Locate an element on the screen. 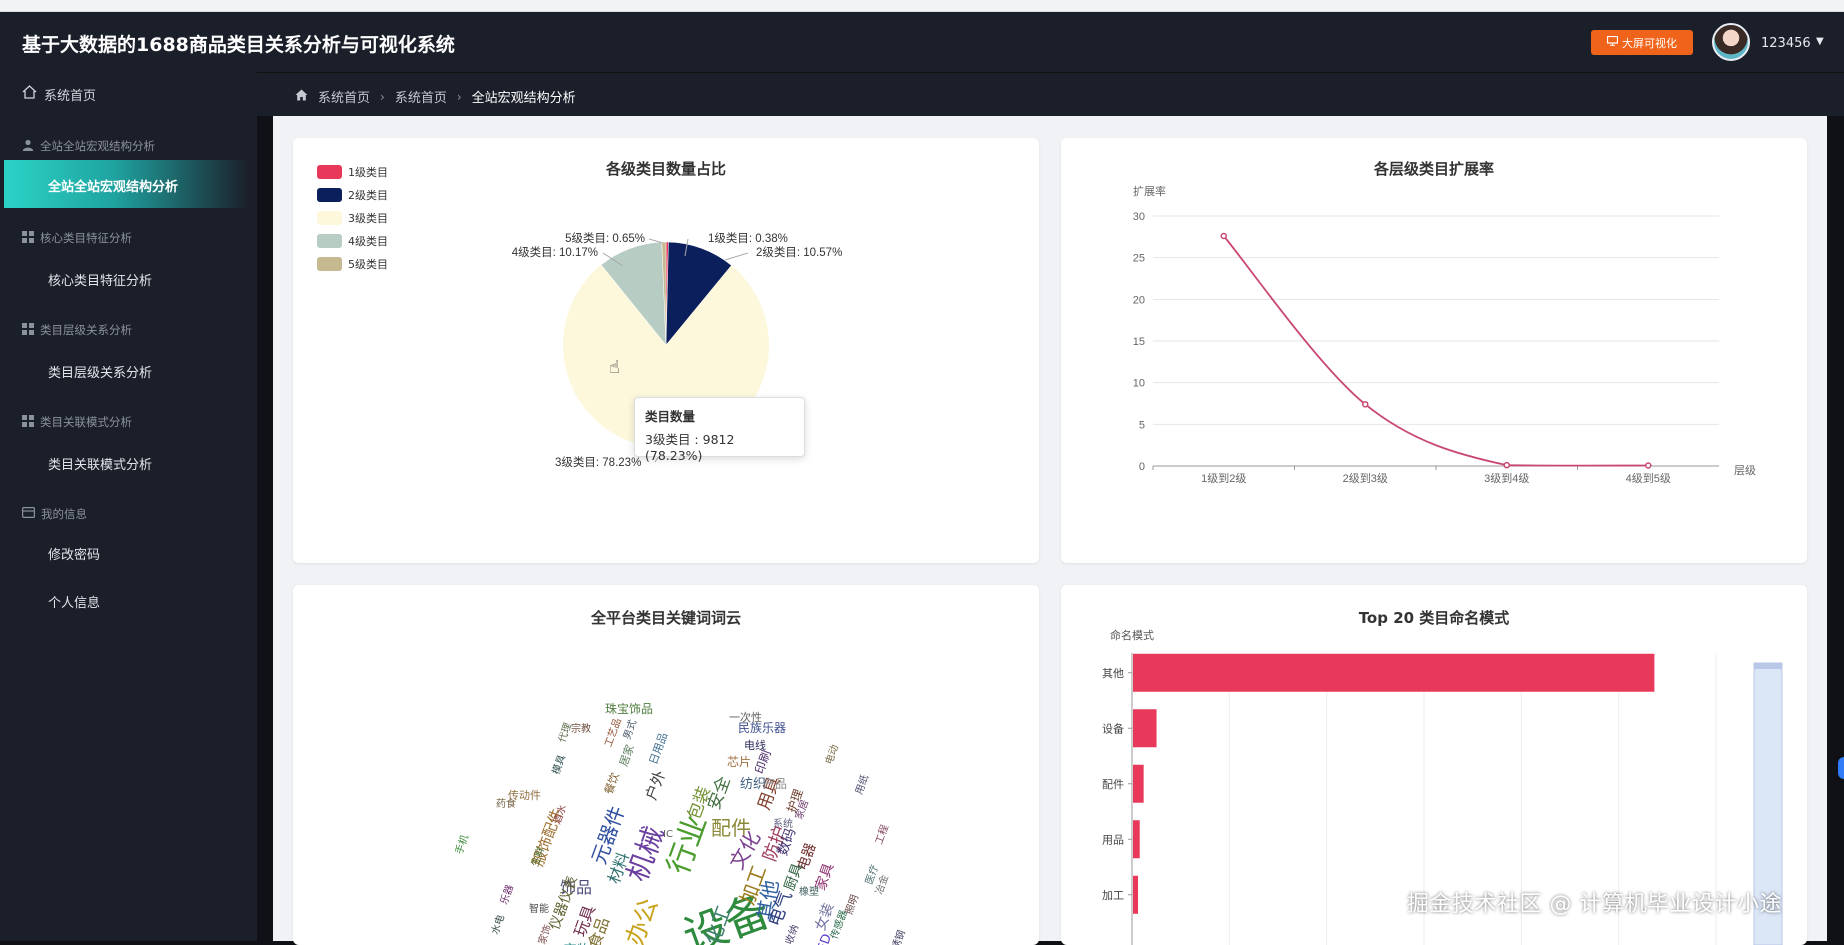 Image resolution: width=1844 pixels, height=945 pixels. cloud-word: 一次性 is located at coordinates (745, 717).